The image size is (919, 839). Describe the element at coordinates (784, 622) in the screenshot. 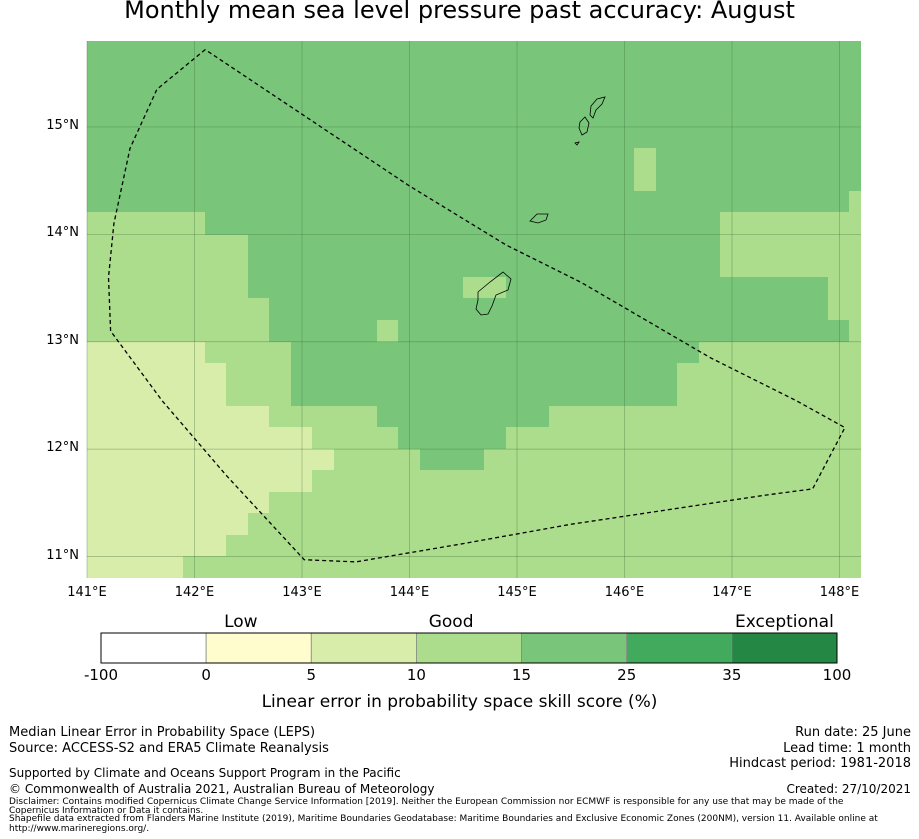

I see `colorbar-qualitative-label: Exceptional` at that location.